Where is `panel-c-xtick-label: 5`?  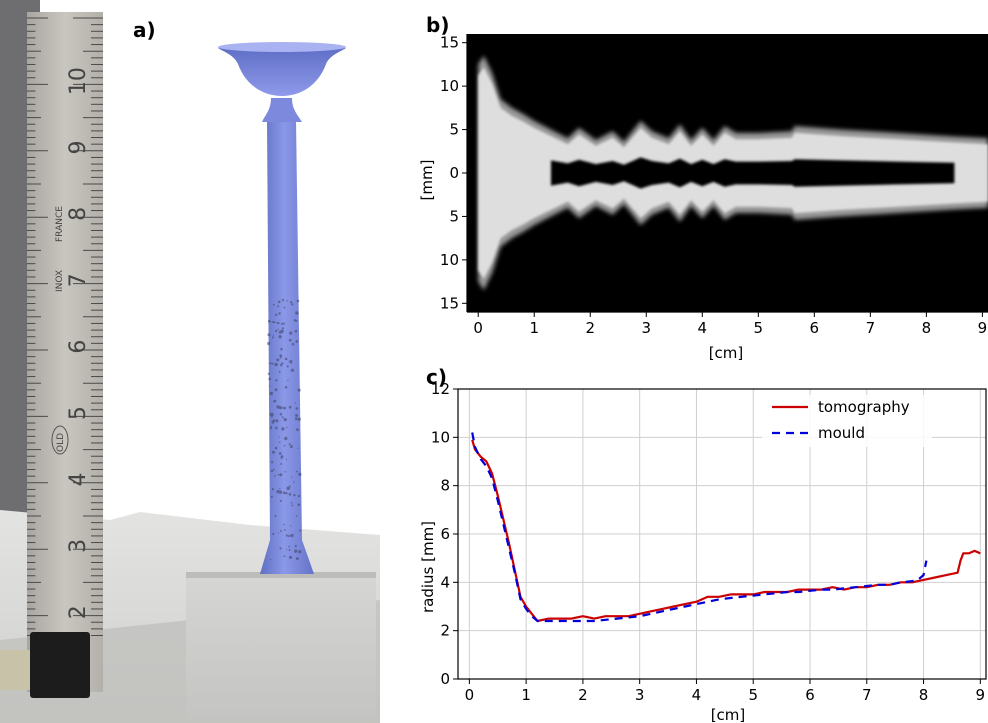
panel-c-xtick-label: 5 is located at coordinates (753, 695).